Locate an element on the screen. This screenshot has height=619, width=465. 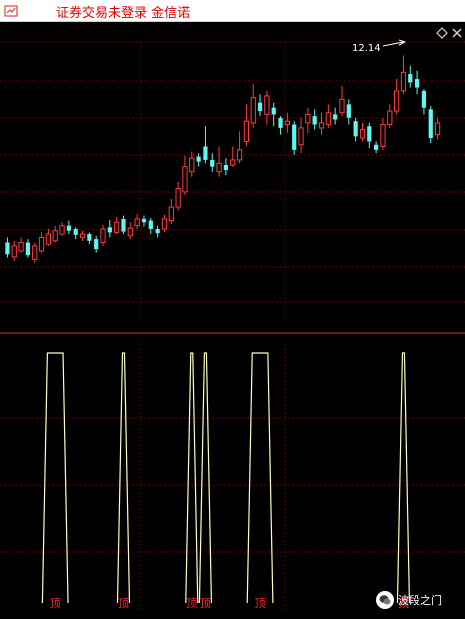
watermark-text: 波段之门 is located at coordinates (420, 600).